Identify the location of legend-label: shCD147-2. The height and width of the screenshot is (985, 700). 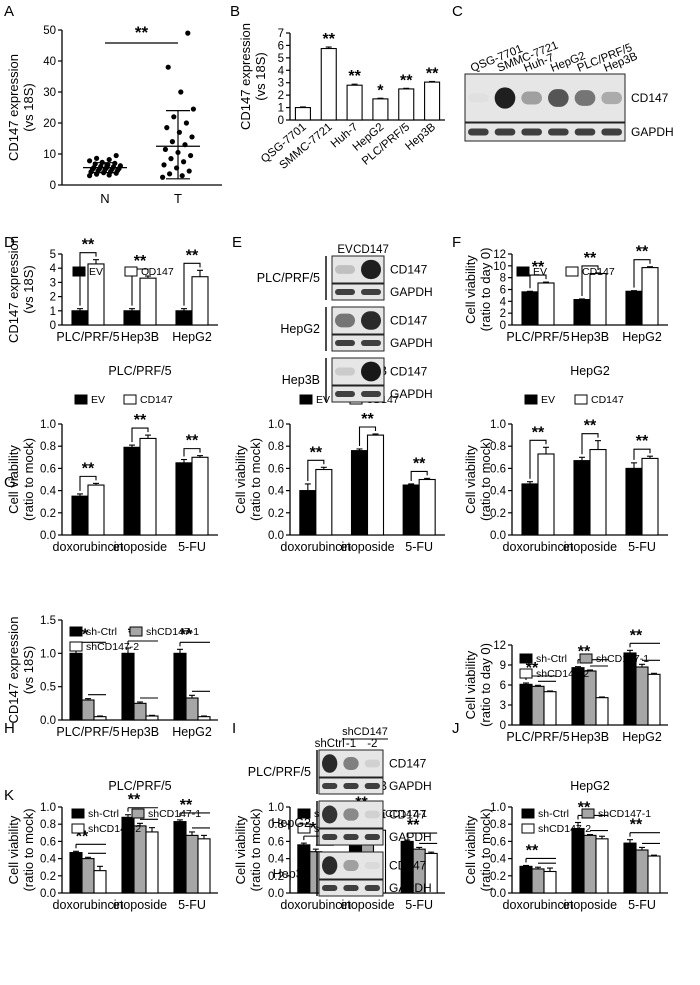
(564, 829).